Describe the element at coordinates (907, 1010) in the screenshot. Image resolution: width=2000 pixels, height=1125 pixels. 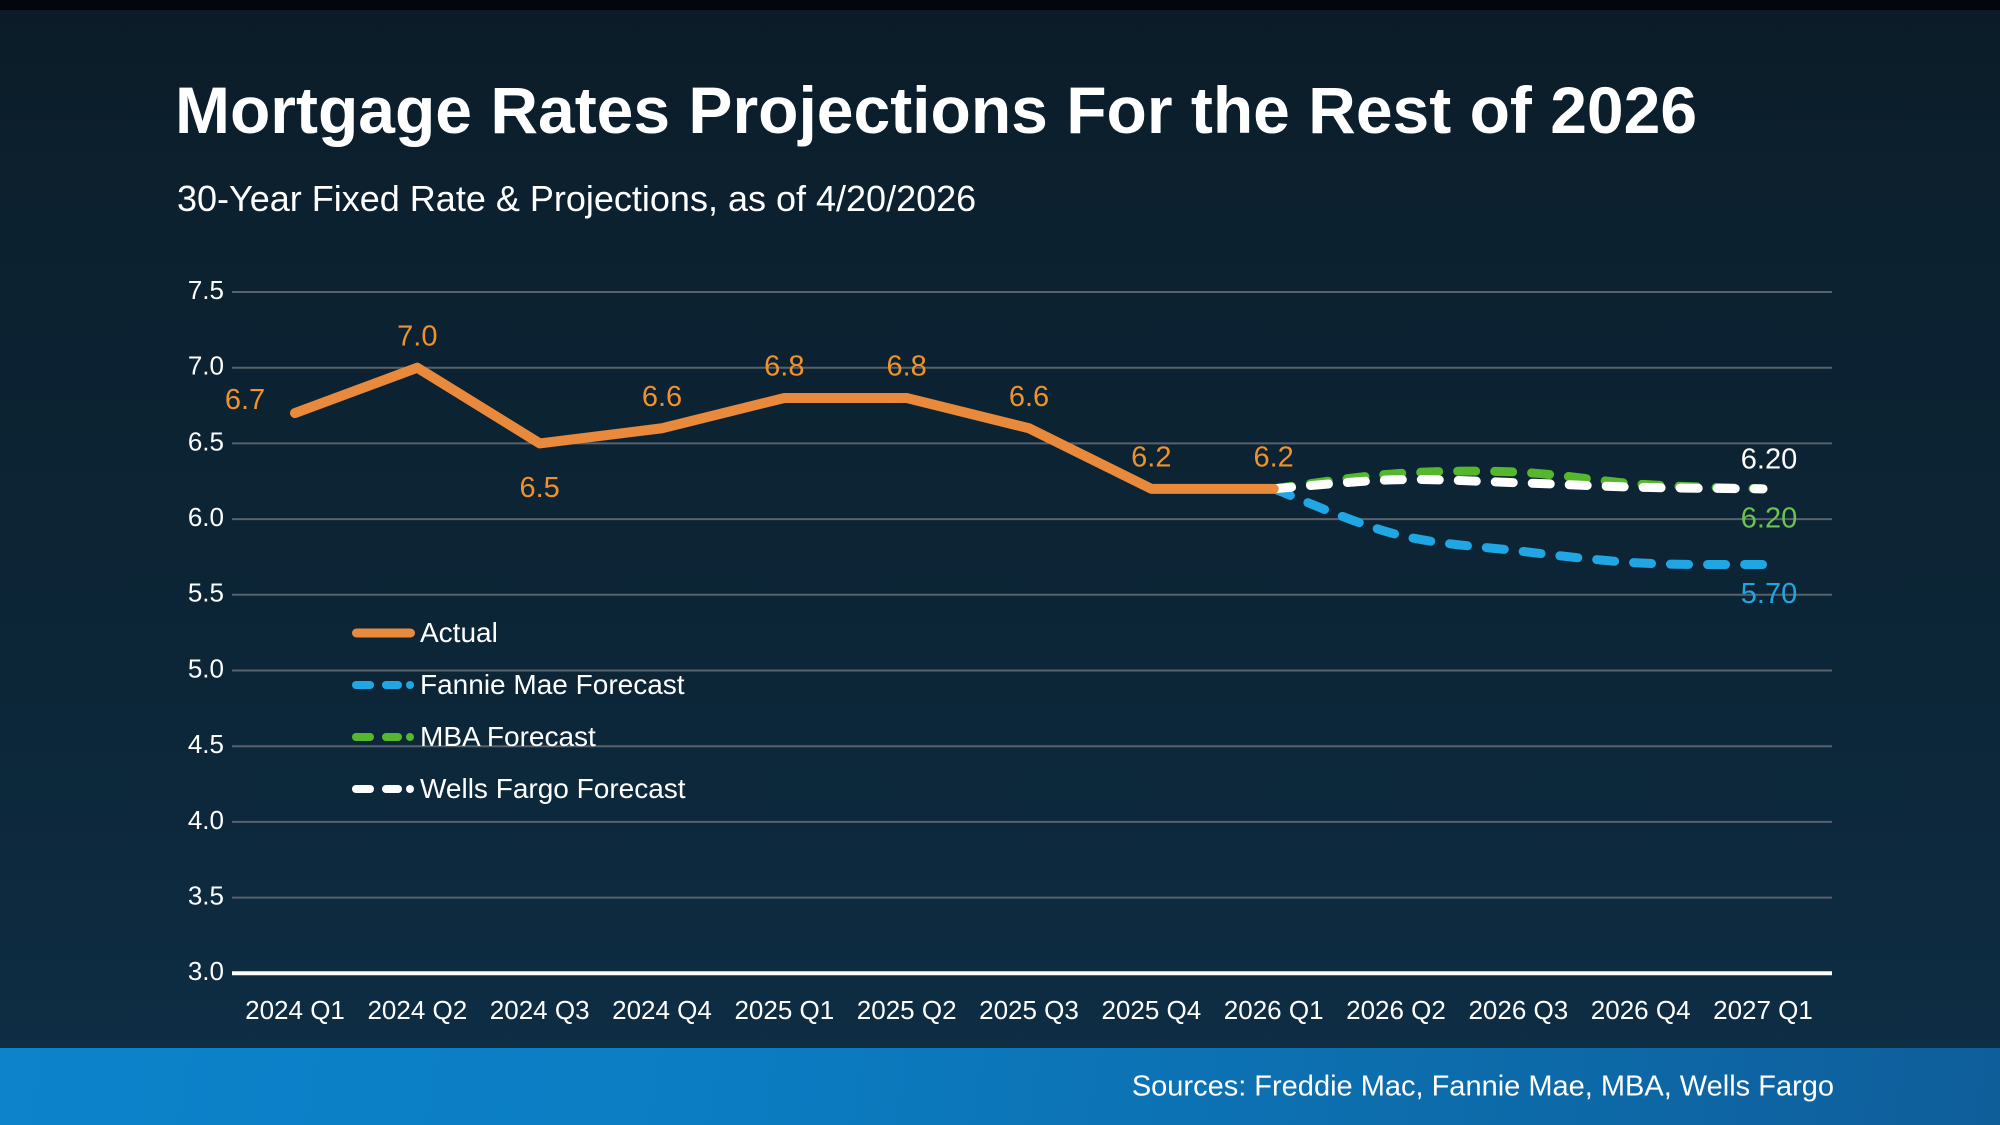
I see `x-tick-label: 2025 Q2` at that location.